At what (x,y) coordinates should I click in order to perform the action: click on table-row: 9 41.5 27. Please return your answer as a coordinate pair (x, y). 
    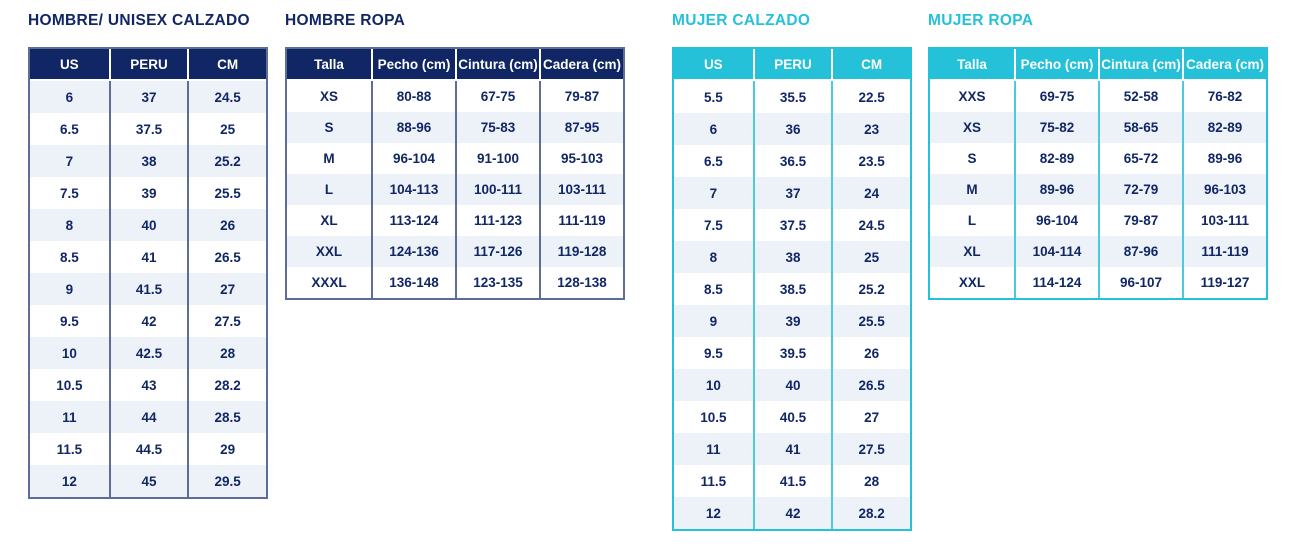
    Looking at the image, I should click on (148, 289).